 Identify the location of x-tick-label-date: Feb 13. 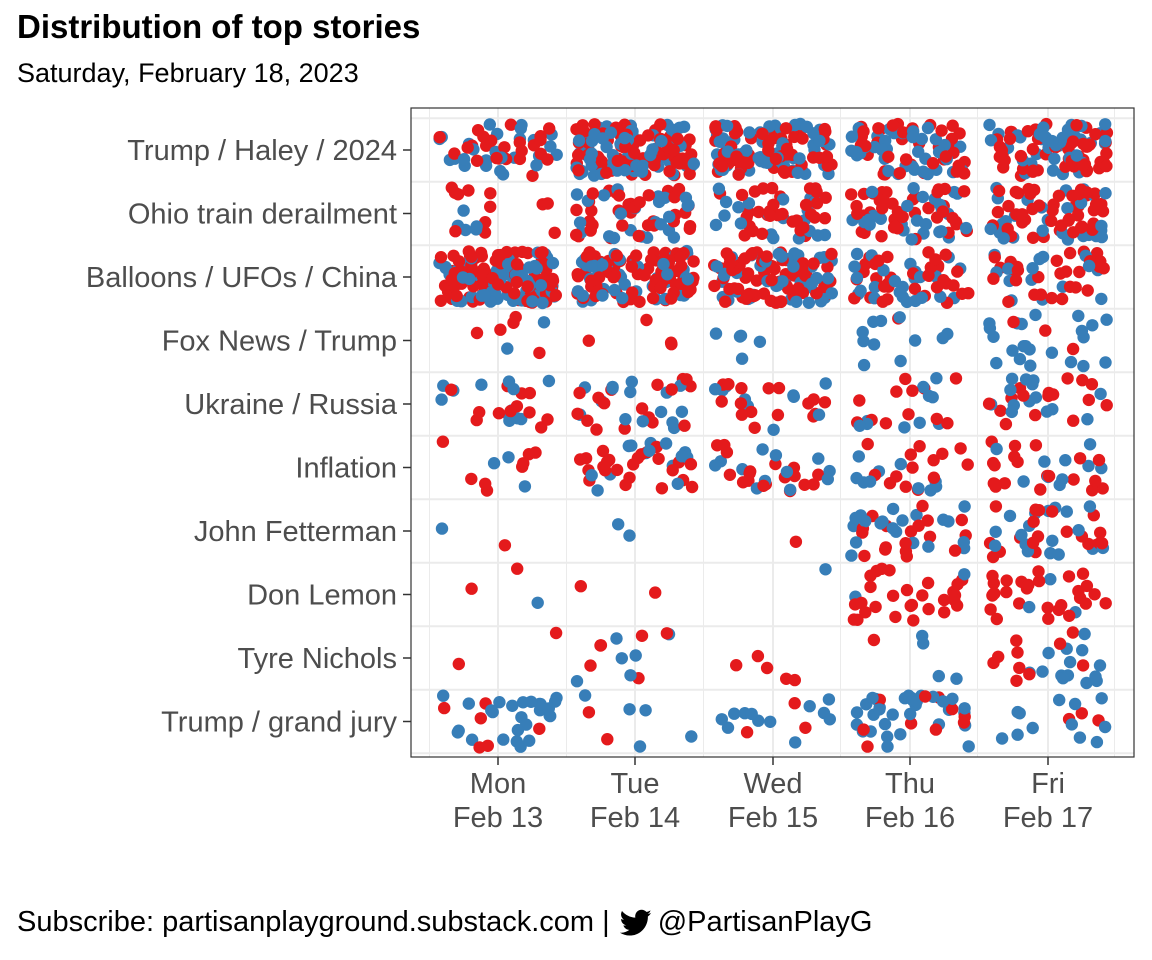
(498, 818).